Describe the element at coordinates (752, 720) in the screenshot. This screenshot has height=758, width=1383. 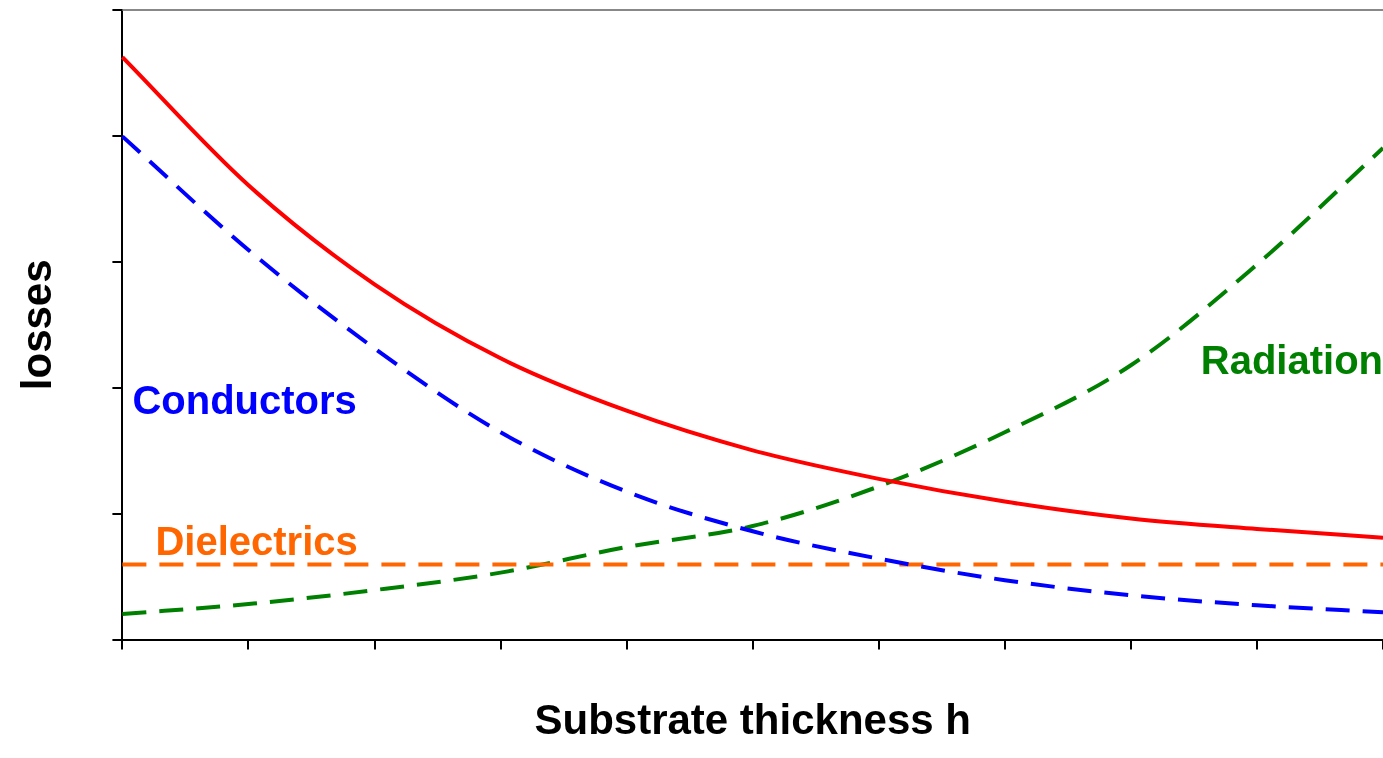
I see `x-axis-title: Substrate thickness h` at that location.